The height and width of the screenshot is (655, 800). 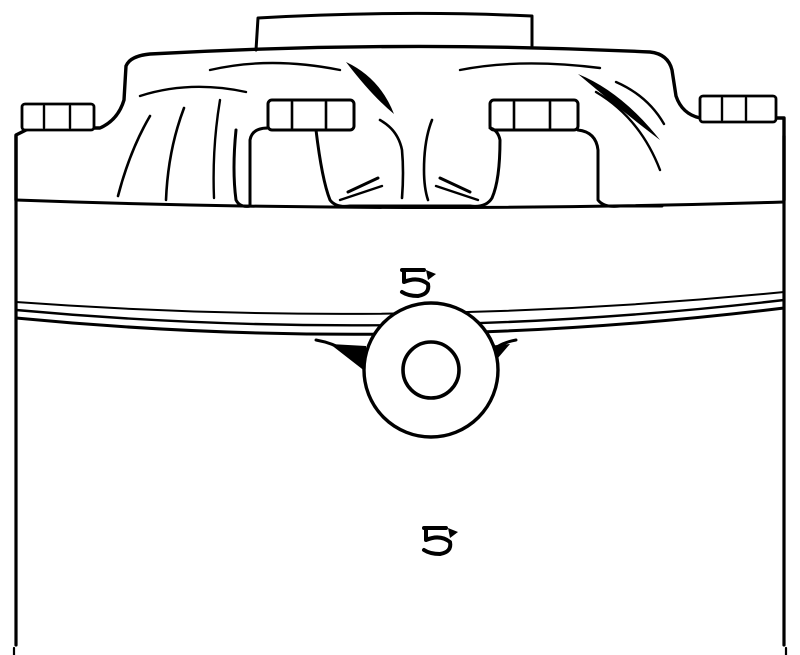 What do you see at coordinates (416, 370) in the screenshot?
I see `center-hub` at bounding box center [416, 370].